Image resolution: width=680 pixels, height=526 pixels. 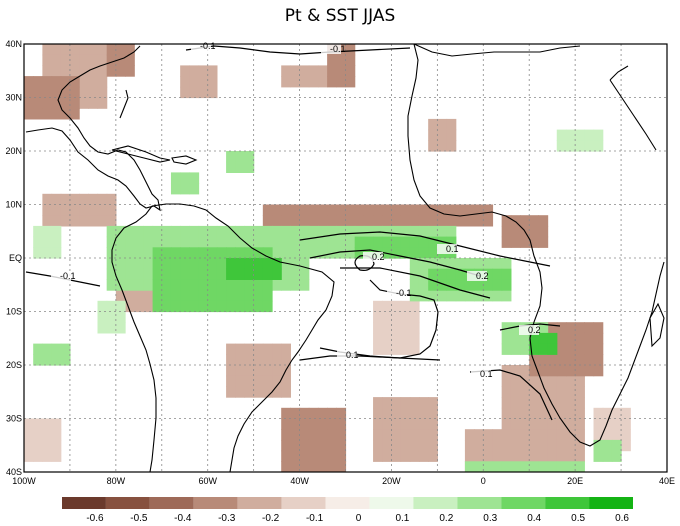 I want to click on coastline-red-sea, so click(x=633, y=108).